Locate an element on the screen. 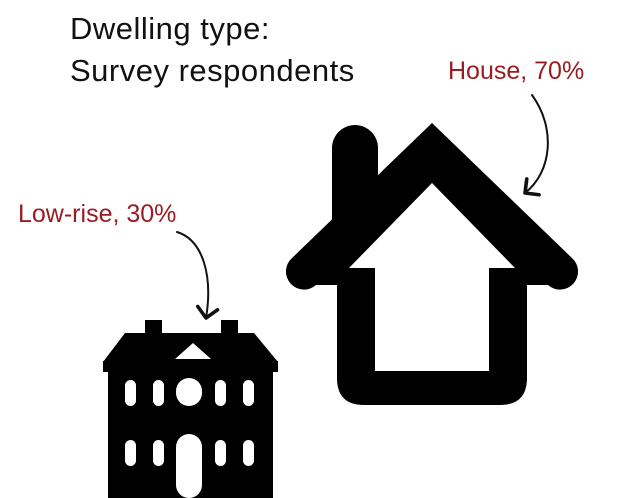  chart-title-line-1: Dwelling type: is located at coordinates (170, 28).